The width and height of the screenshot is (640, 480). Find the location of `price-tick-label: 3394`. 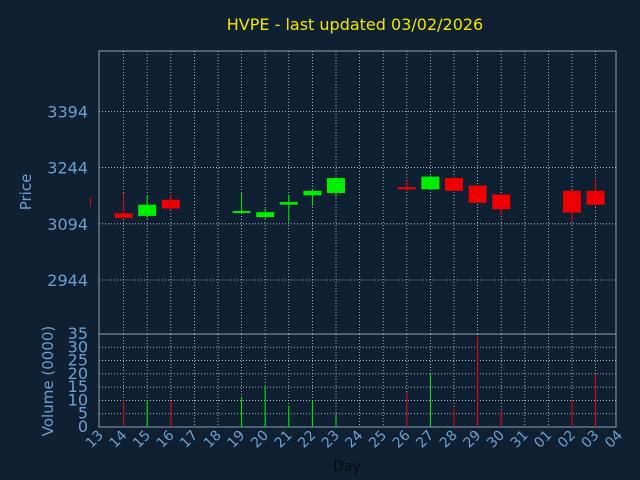

price-tick-label: 3394 is located at coordinates (67, 111).